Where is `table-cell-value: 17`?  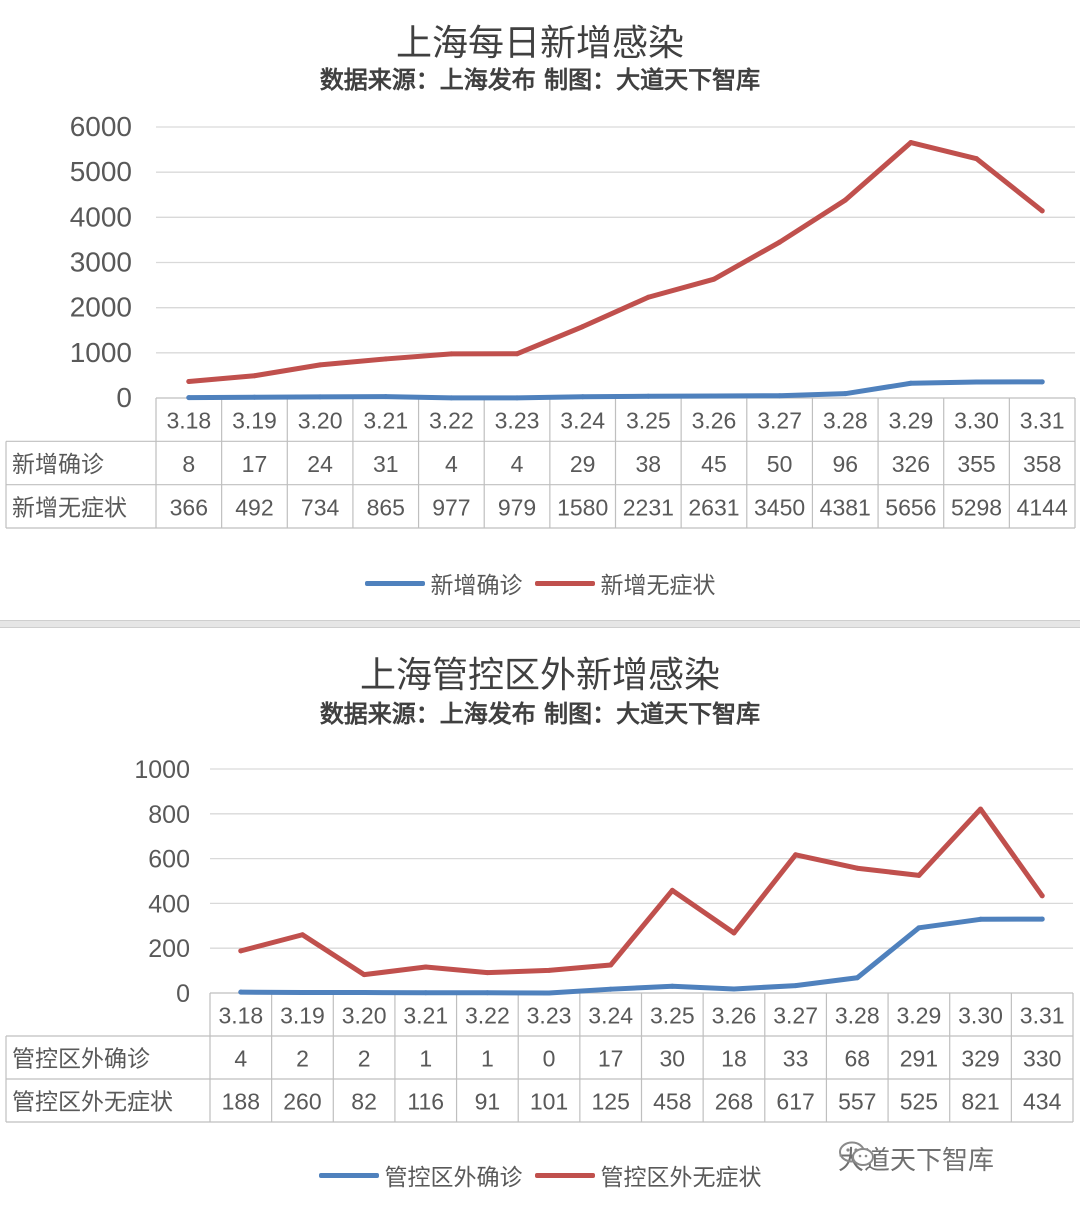
table-cell-value: 17 is located at coordinates (255, 464).